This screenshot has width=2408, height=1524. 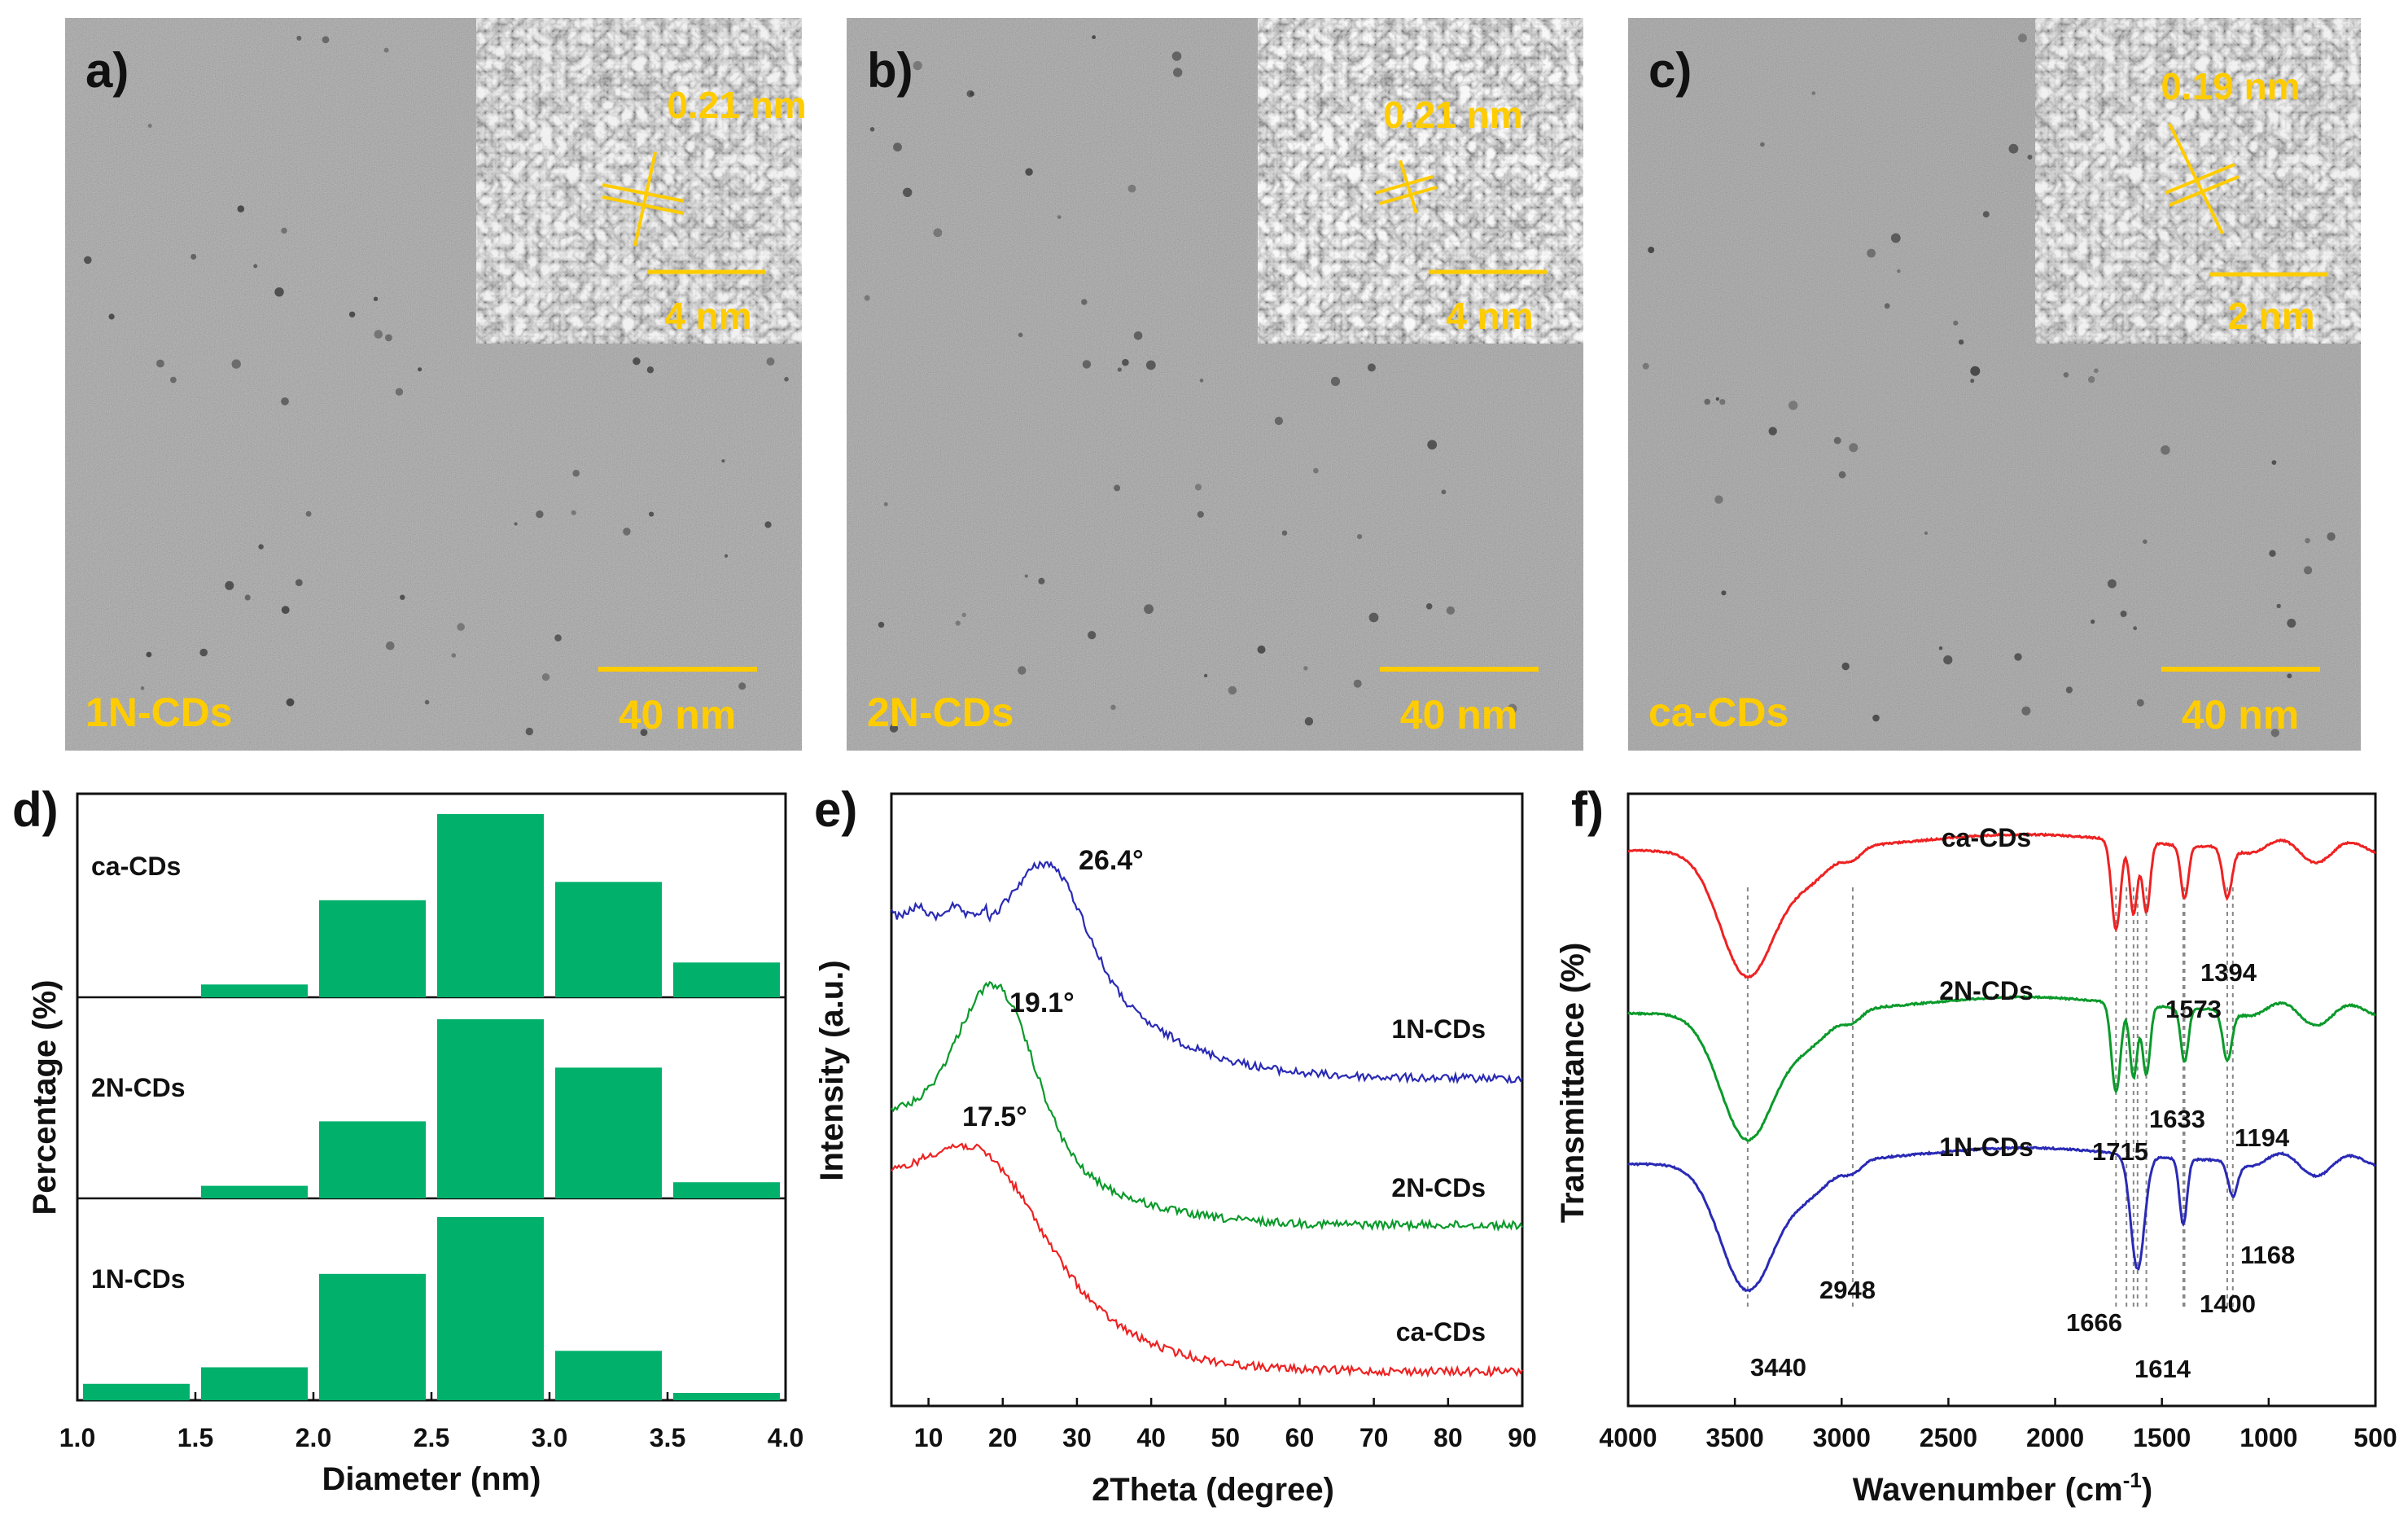 What do you see at coordinates (1406, 187) in the screenshot?
I see `lattice-marker-b` at bounding box center [1406, 187].